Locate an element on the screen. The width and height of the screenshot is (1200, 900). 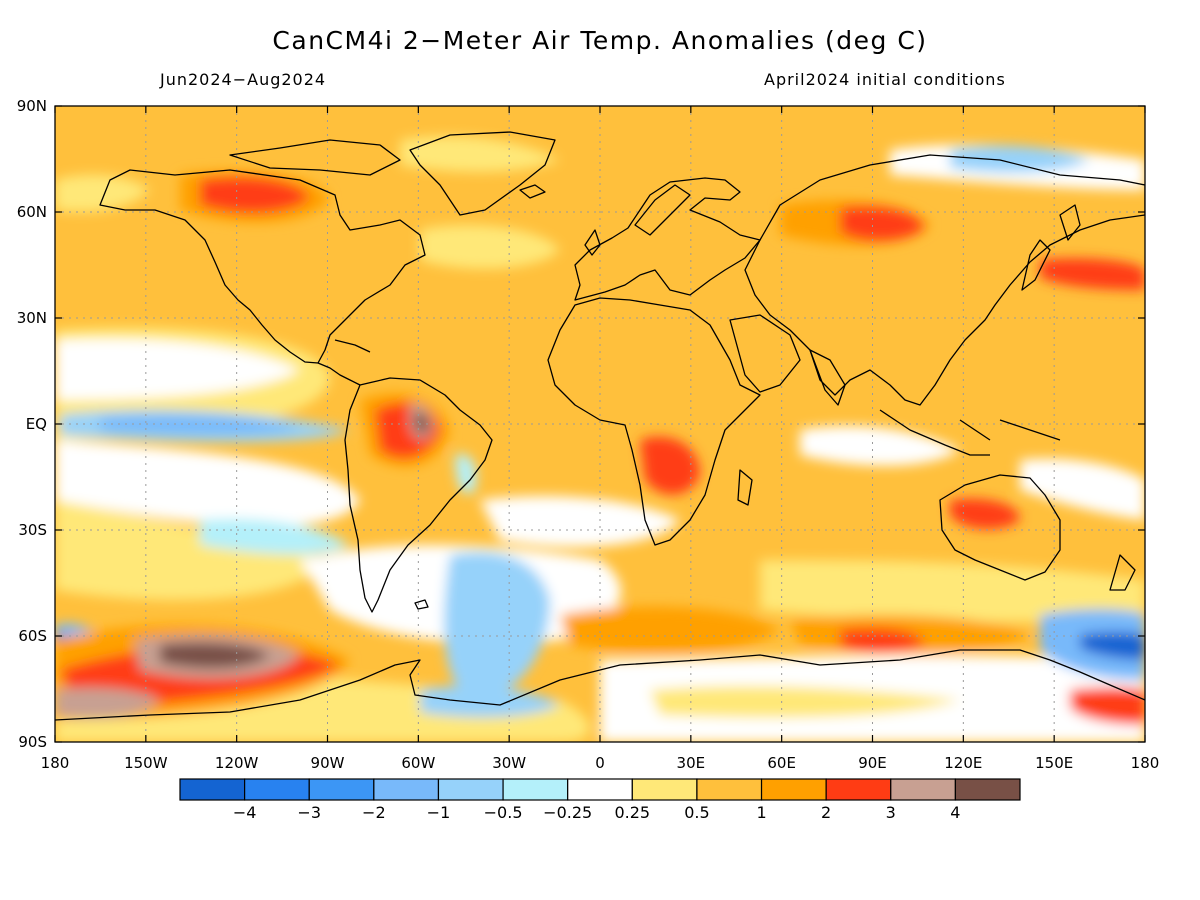
coast-europe is located at coordinates (667, 239).